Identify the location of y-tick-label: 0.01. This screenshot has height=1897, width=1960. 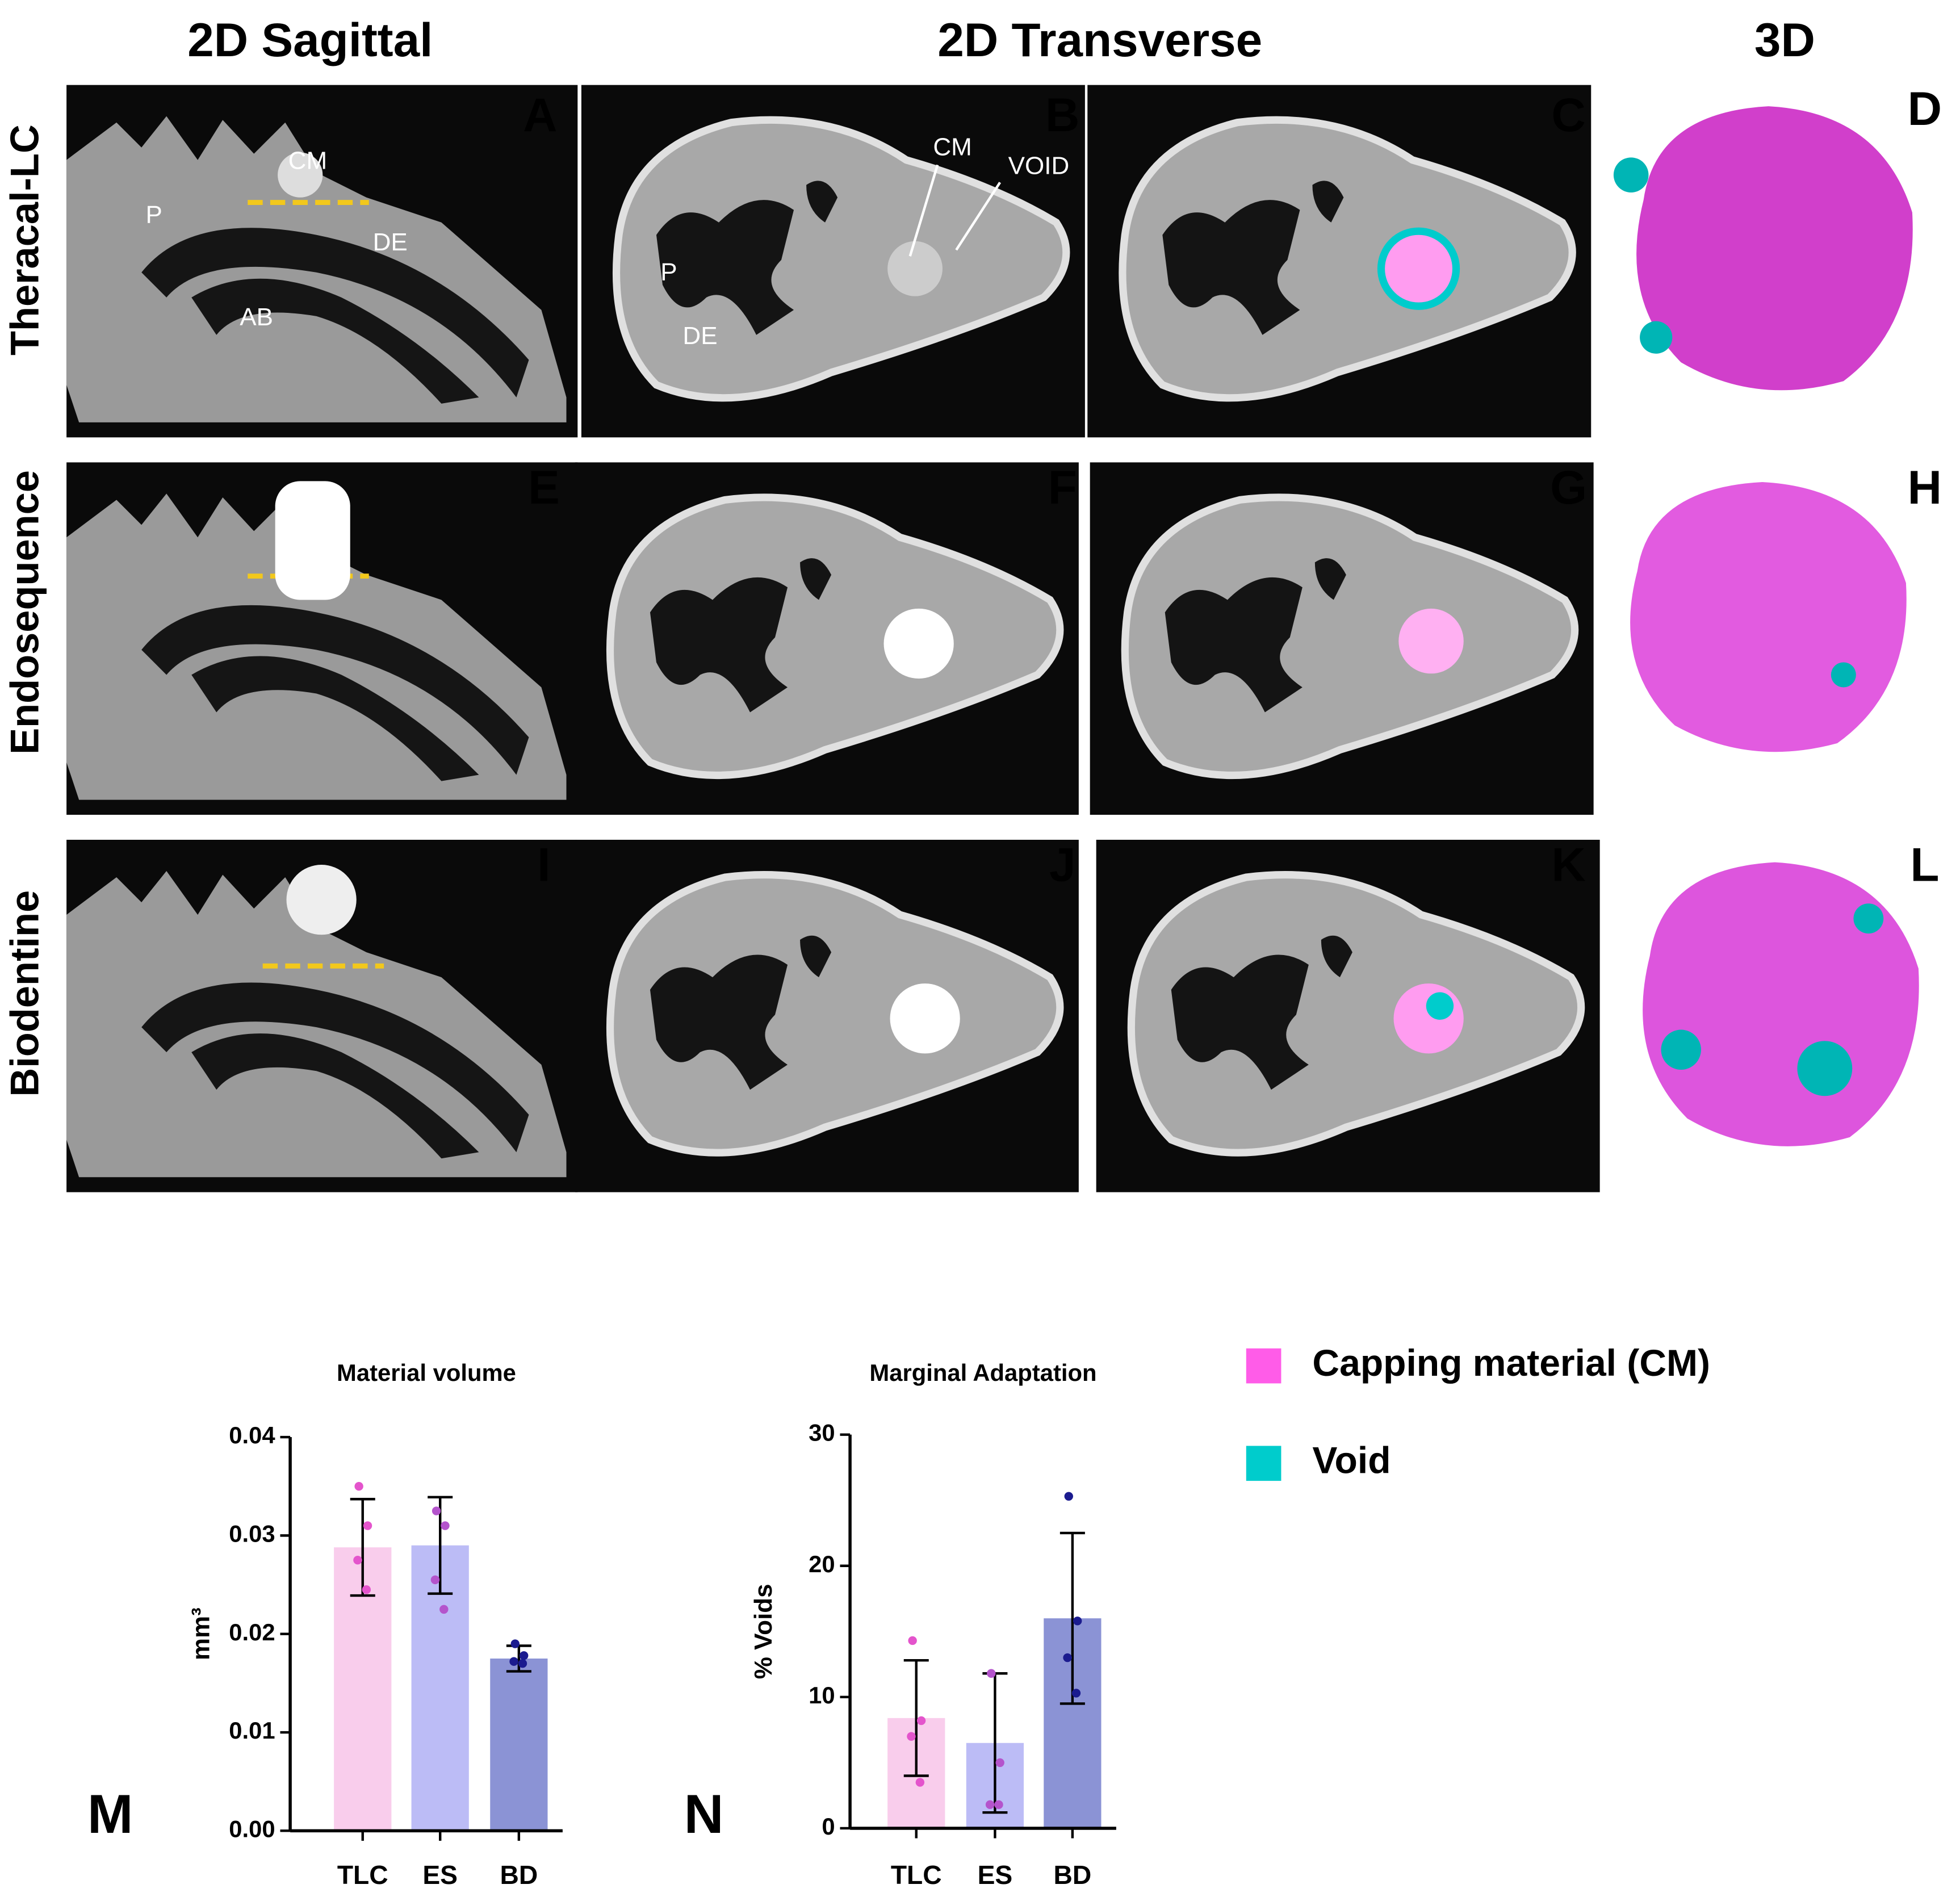
(252, 1730).